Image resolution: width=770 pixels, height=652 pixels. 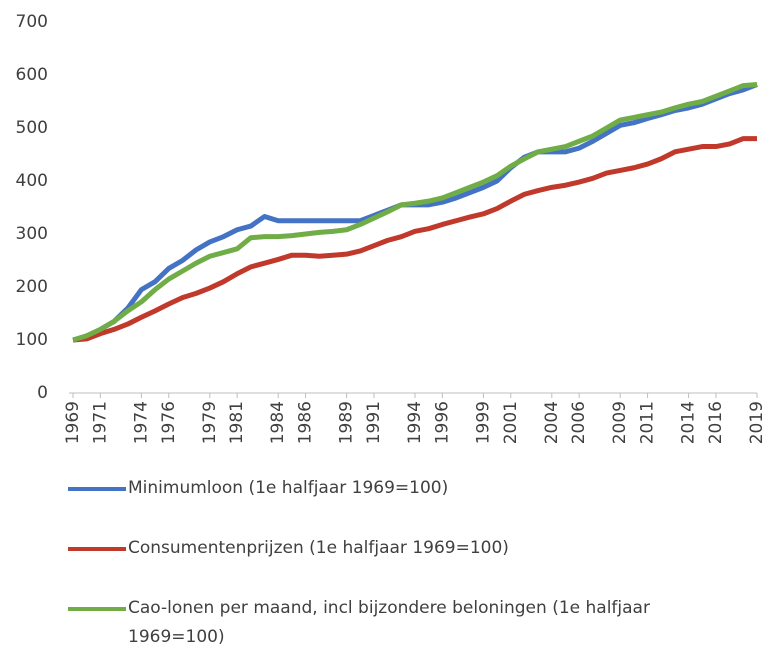 What do you see at coordinates (757, 422) in the screenshot?
I see `x-tick-label: 2019` at bounding box center [757, 422].